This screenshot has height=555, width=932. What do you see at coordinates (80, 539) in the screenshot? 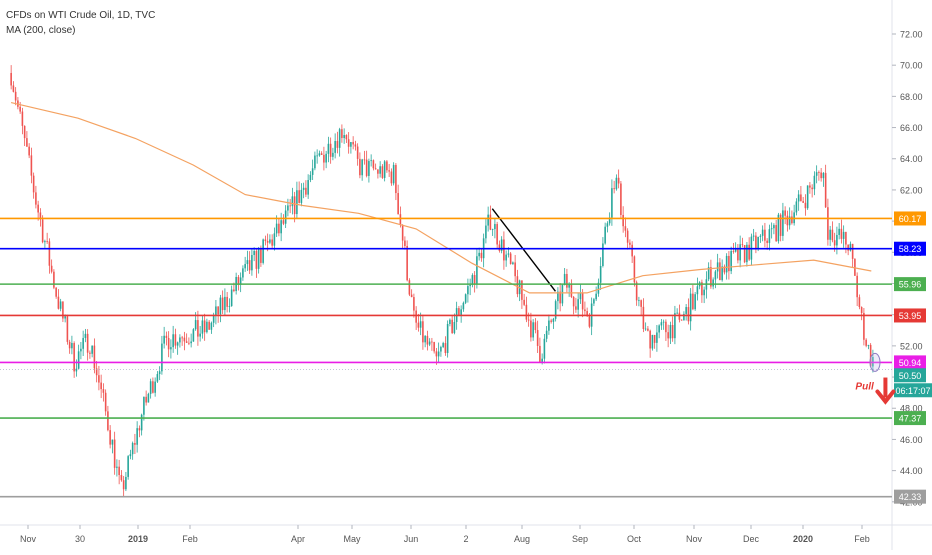
I see `x-tick-label: 30` at bounding box center [80, 539].